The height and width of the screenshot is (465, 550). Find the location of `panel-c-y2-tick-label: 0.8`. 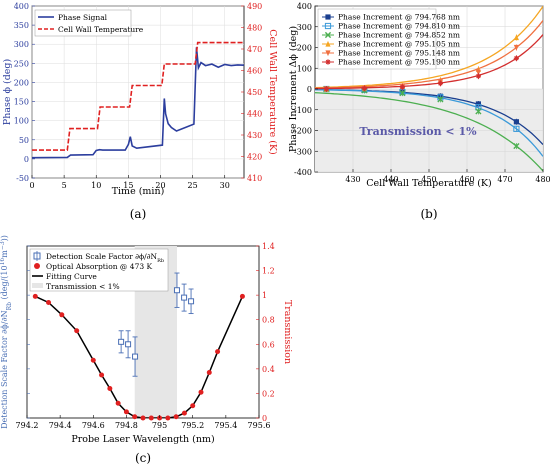

panel-c-y2-tick-label: 0.8 is located at coordinates (268, 320).